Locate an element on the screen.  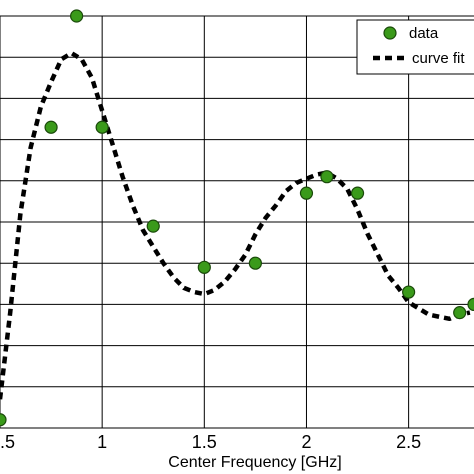
legend-marker-data is located at coordinates (390, 33).